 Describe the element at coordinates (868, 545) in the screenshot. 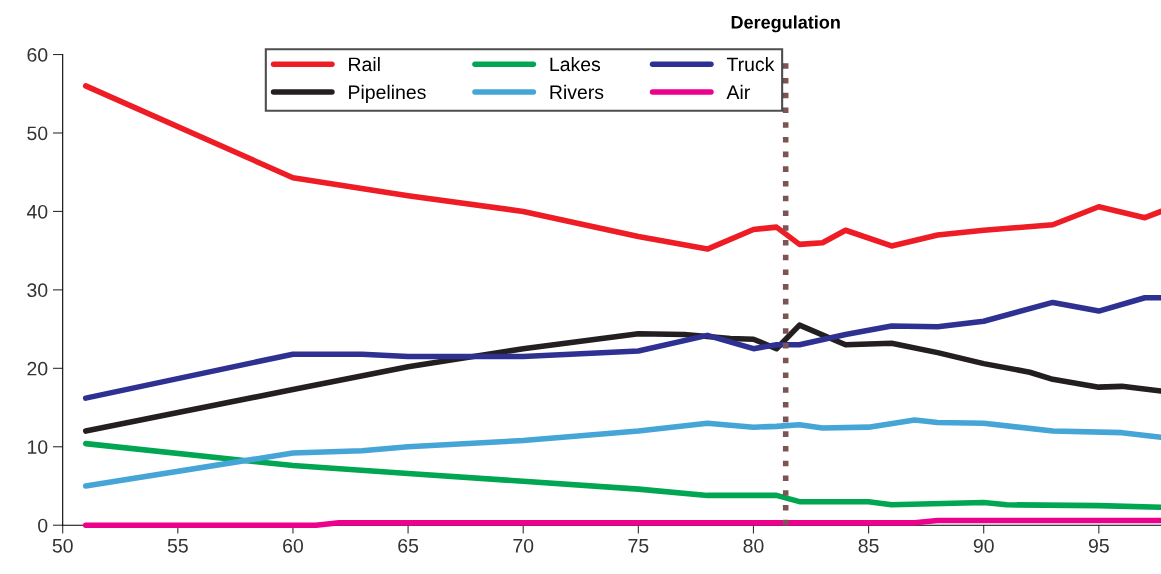

I see `x-tick-label: 85` at that location.